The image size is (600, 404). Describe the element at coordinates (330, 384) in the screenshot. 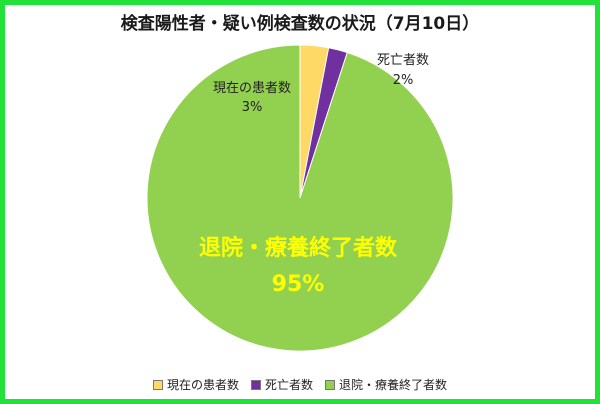

I see `legend-swatch-discharged` at that location.